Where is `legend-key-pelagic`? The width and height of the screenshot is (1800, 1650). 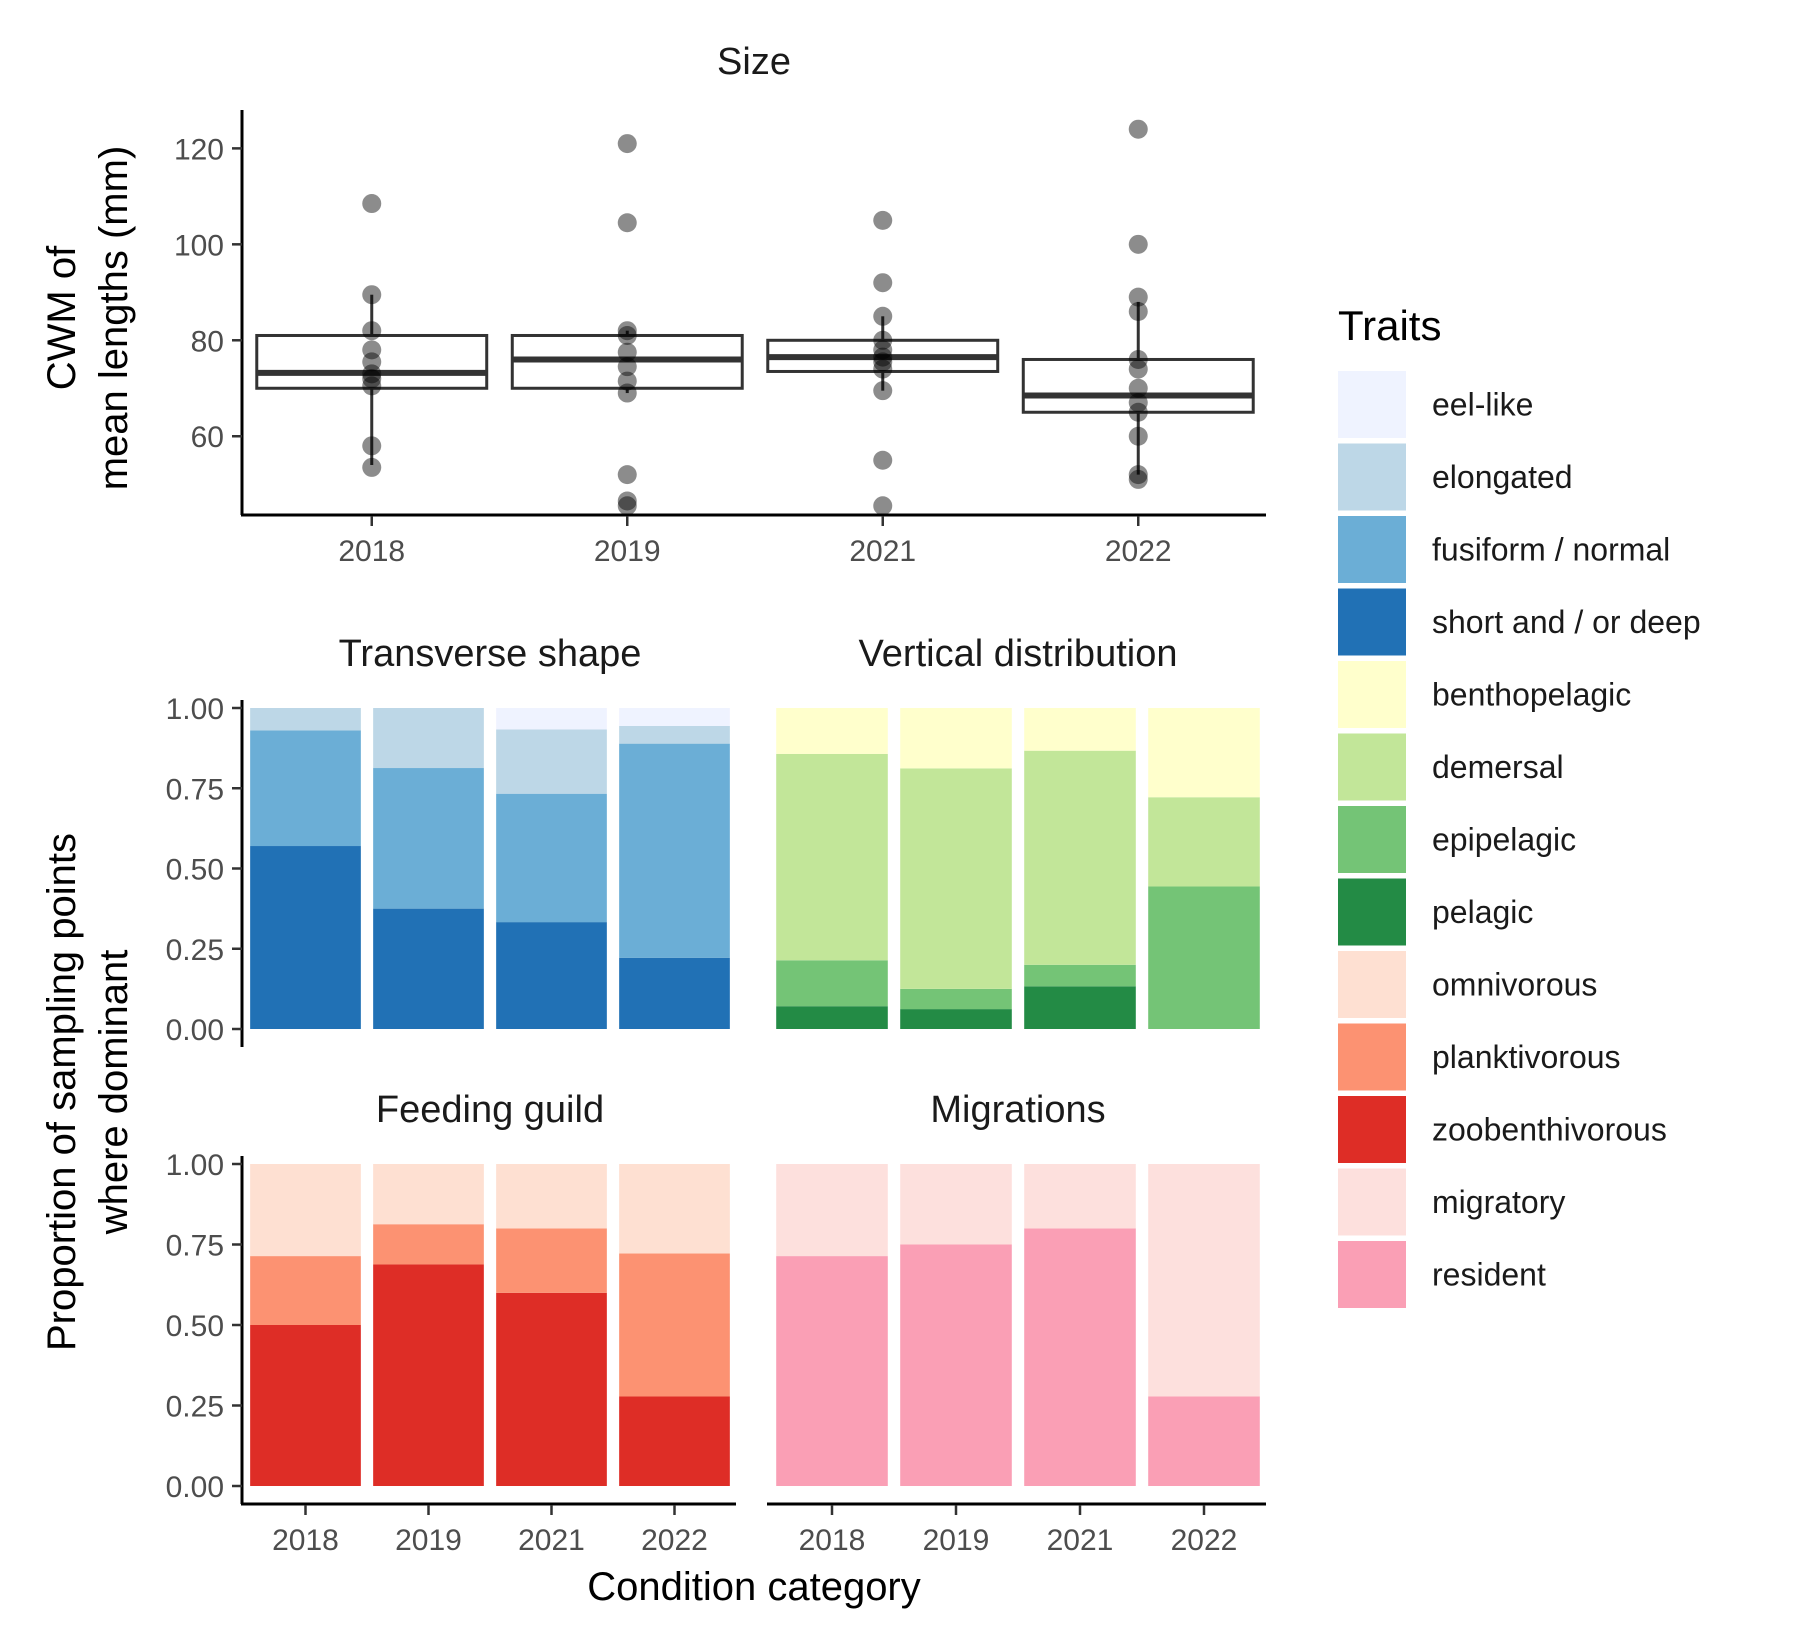 legend-key-pelagic is located at coordinates (1372, 912).